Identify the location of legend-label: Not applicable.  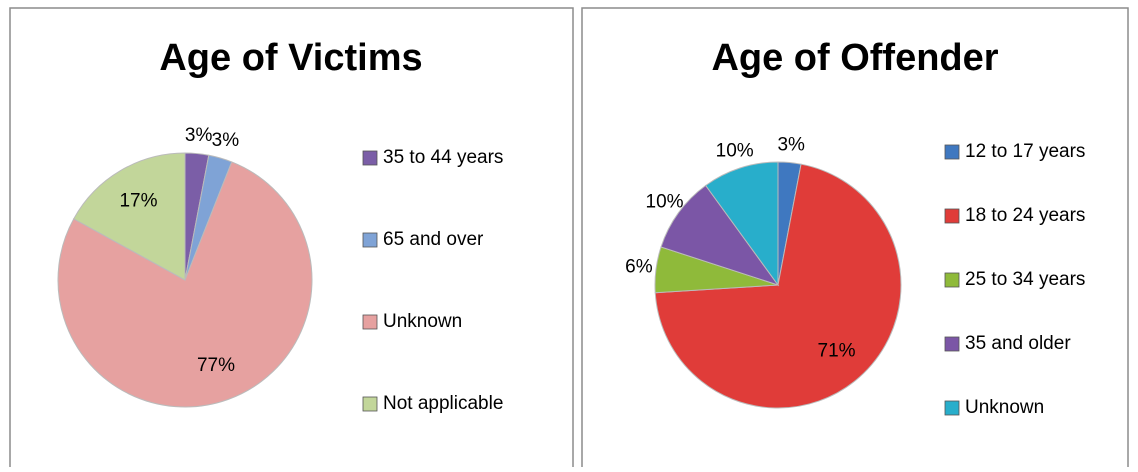
(443, 403).